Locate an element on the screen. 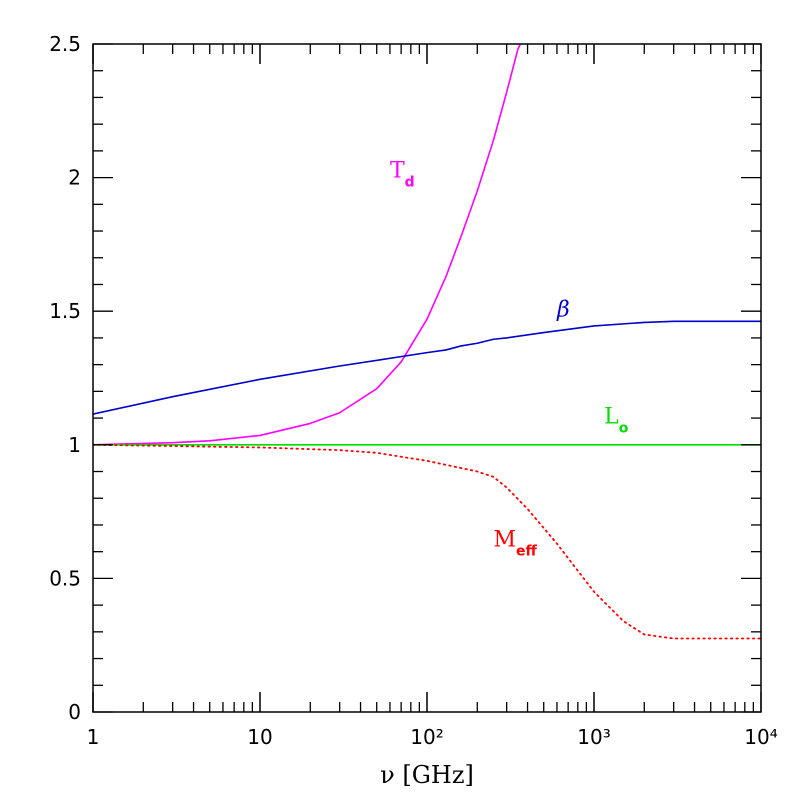  series-label-main: L is located at coordinates (611, 416).